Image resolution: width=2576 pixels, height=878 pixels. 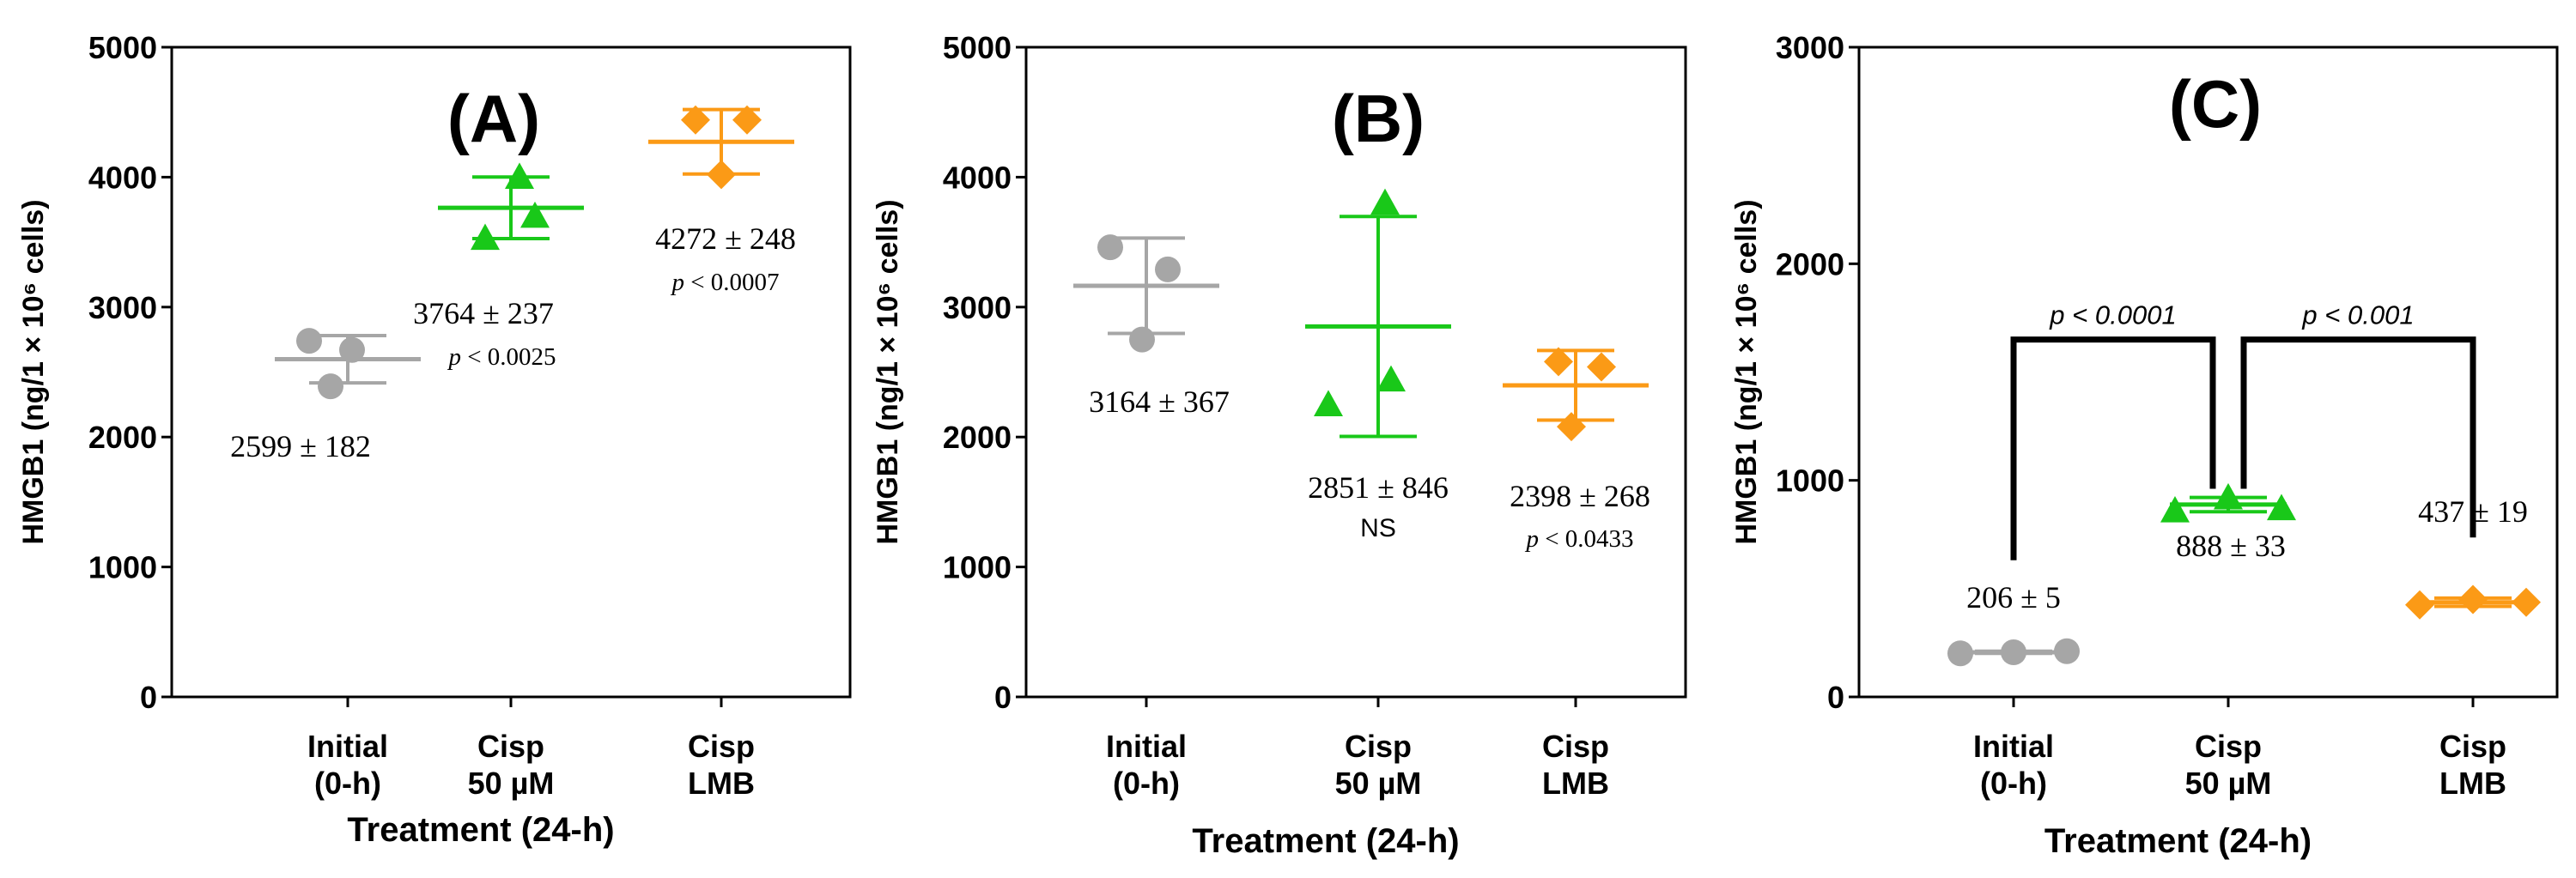 I want to click on significance-annotation: NS, so click(x=1378, y=528).